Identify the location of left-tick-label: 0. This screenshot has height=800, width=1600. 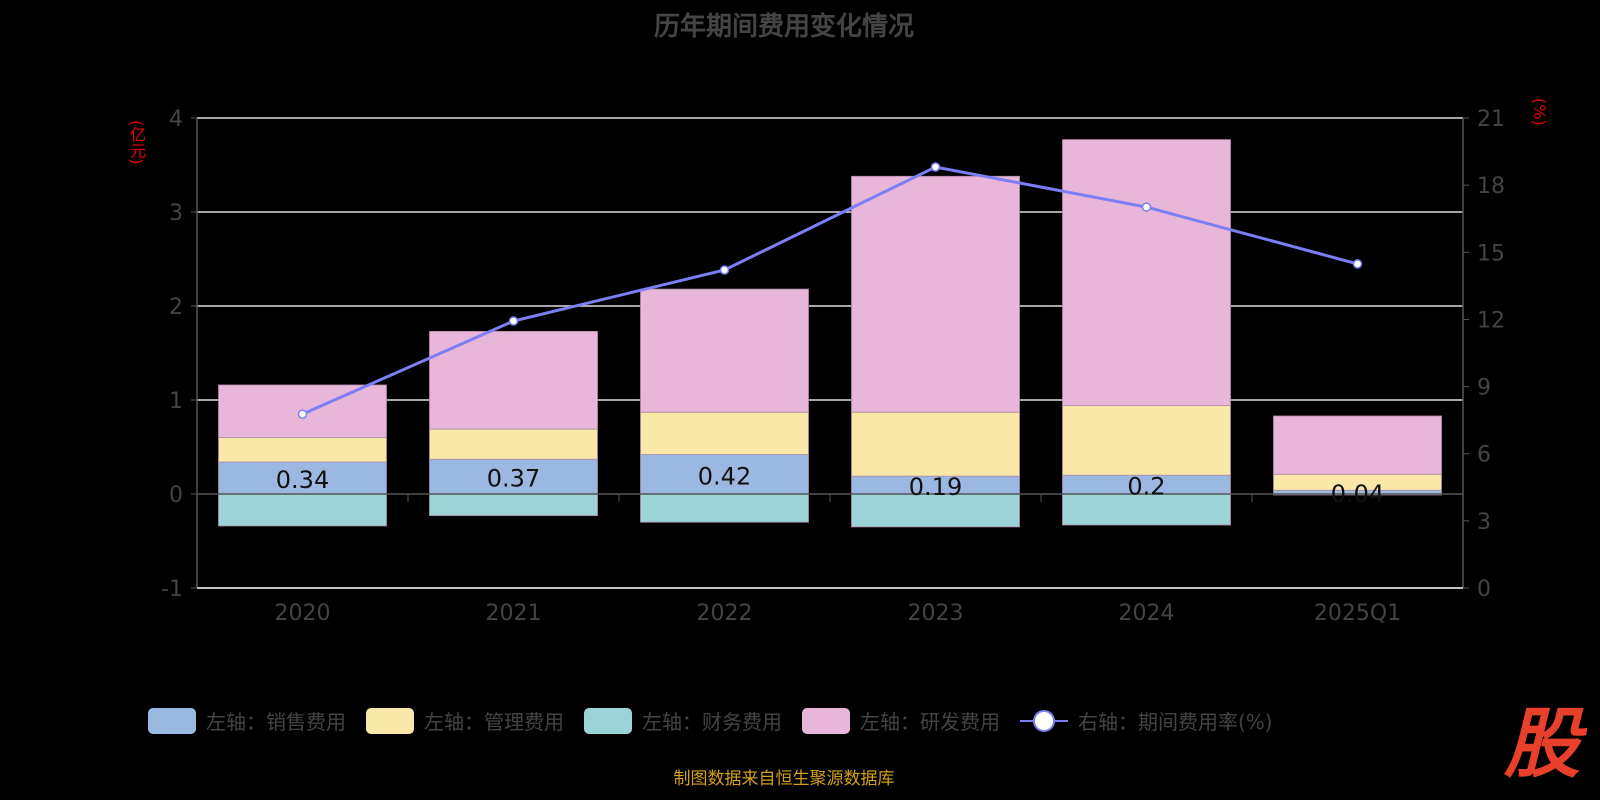
(176, 495).